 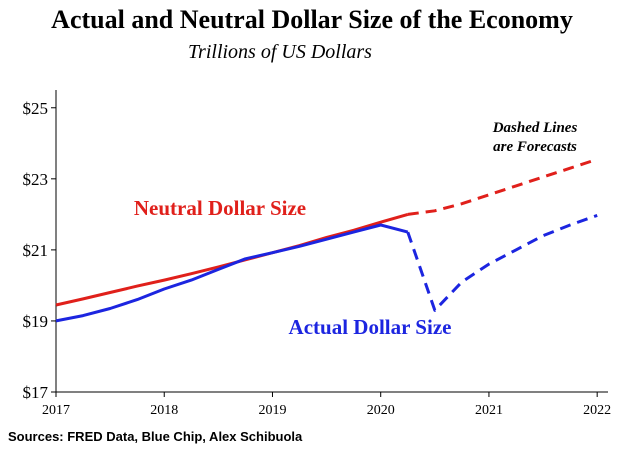 What do you see at coordinates (56, 410) in the screenshot?
I see `x-tick-label: 2017` at bounding box center [56, 410].